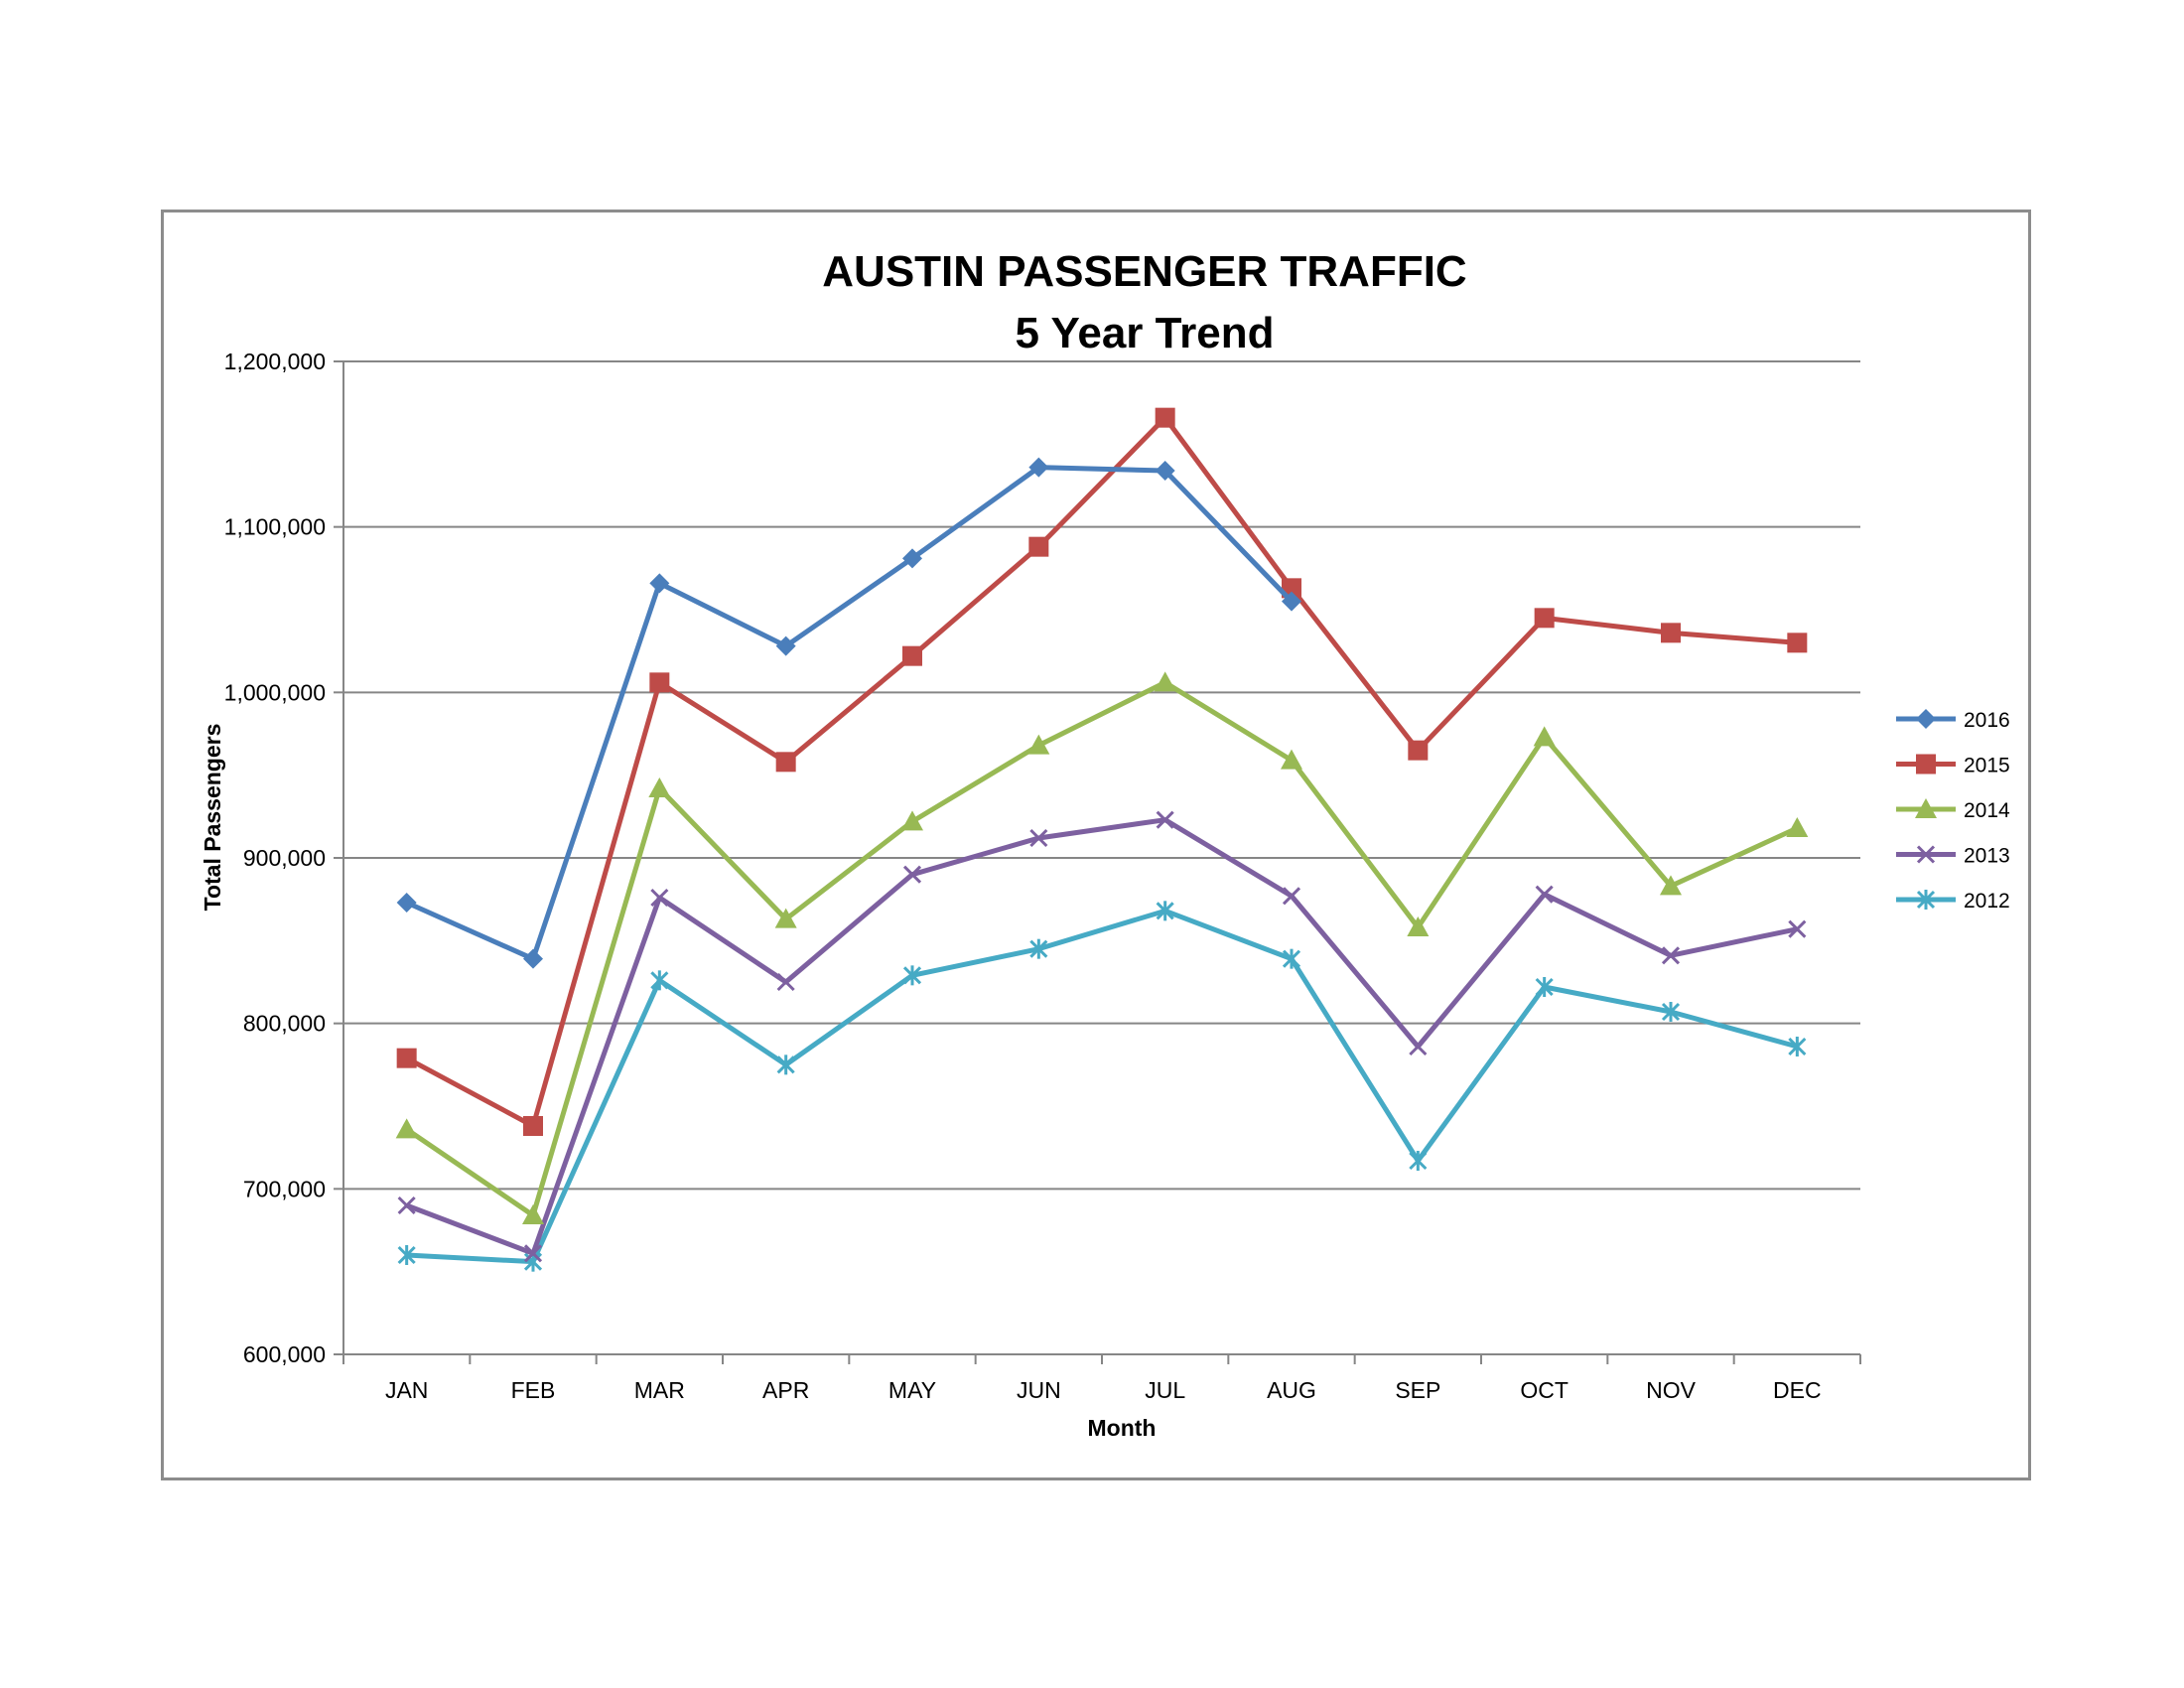 Image resolution: width=2184 pixels, height=1688 pixels. What do you see at coordinates (1122, 1428) in the screenshot?
I see `x-axis-label: Month` at bounding box center [1122, 1428].